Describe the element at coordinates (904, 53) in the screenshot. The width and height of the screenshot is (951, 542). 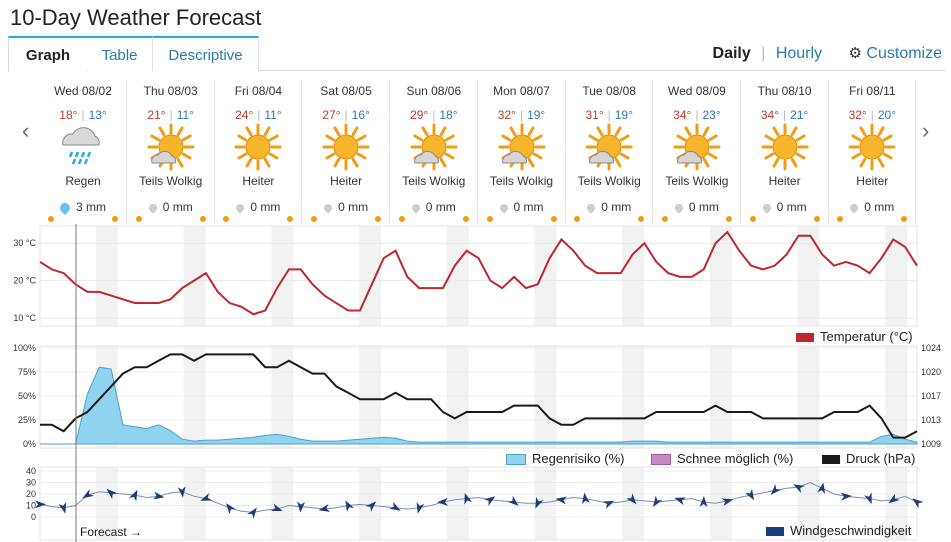
I see `customize-link: Customize` at that location.